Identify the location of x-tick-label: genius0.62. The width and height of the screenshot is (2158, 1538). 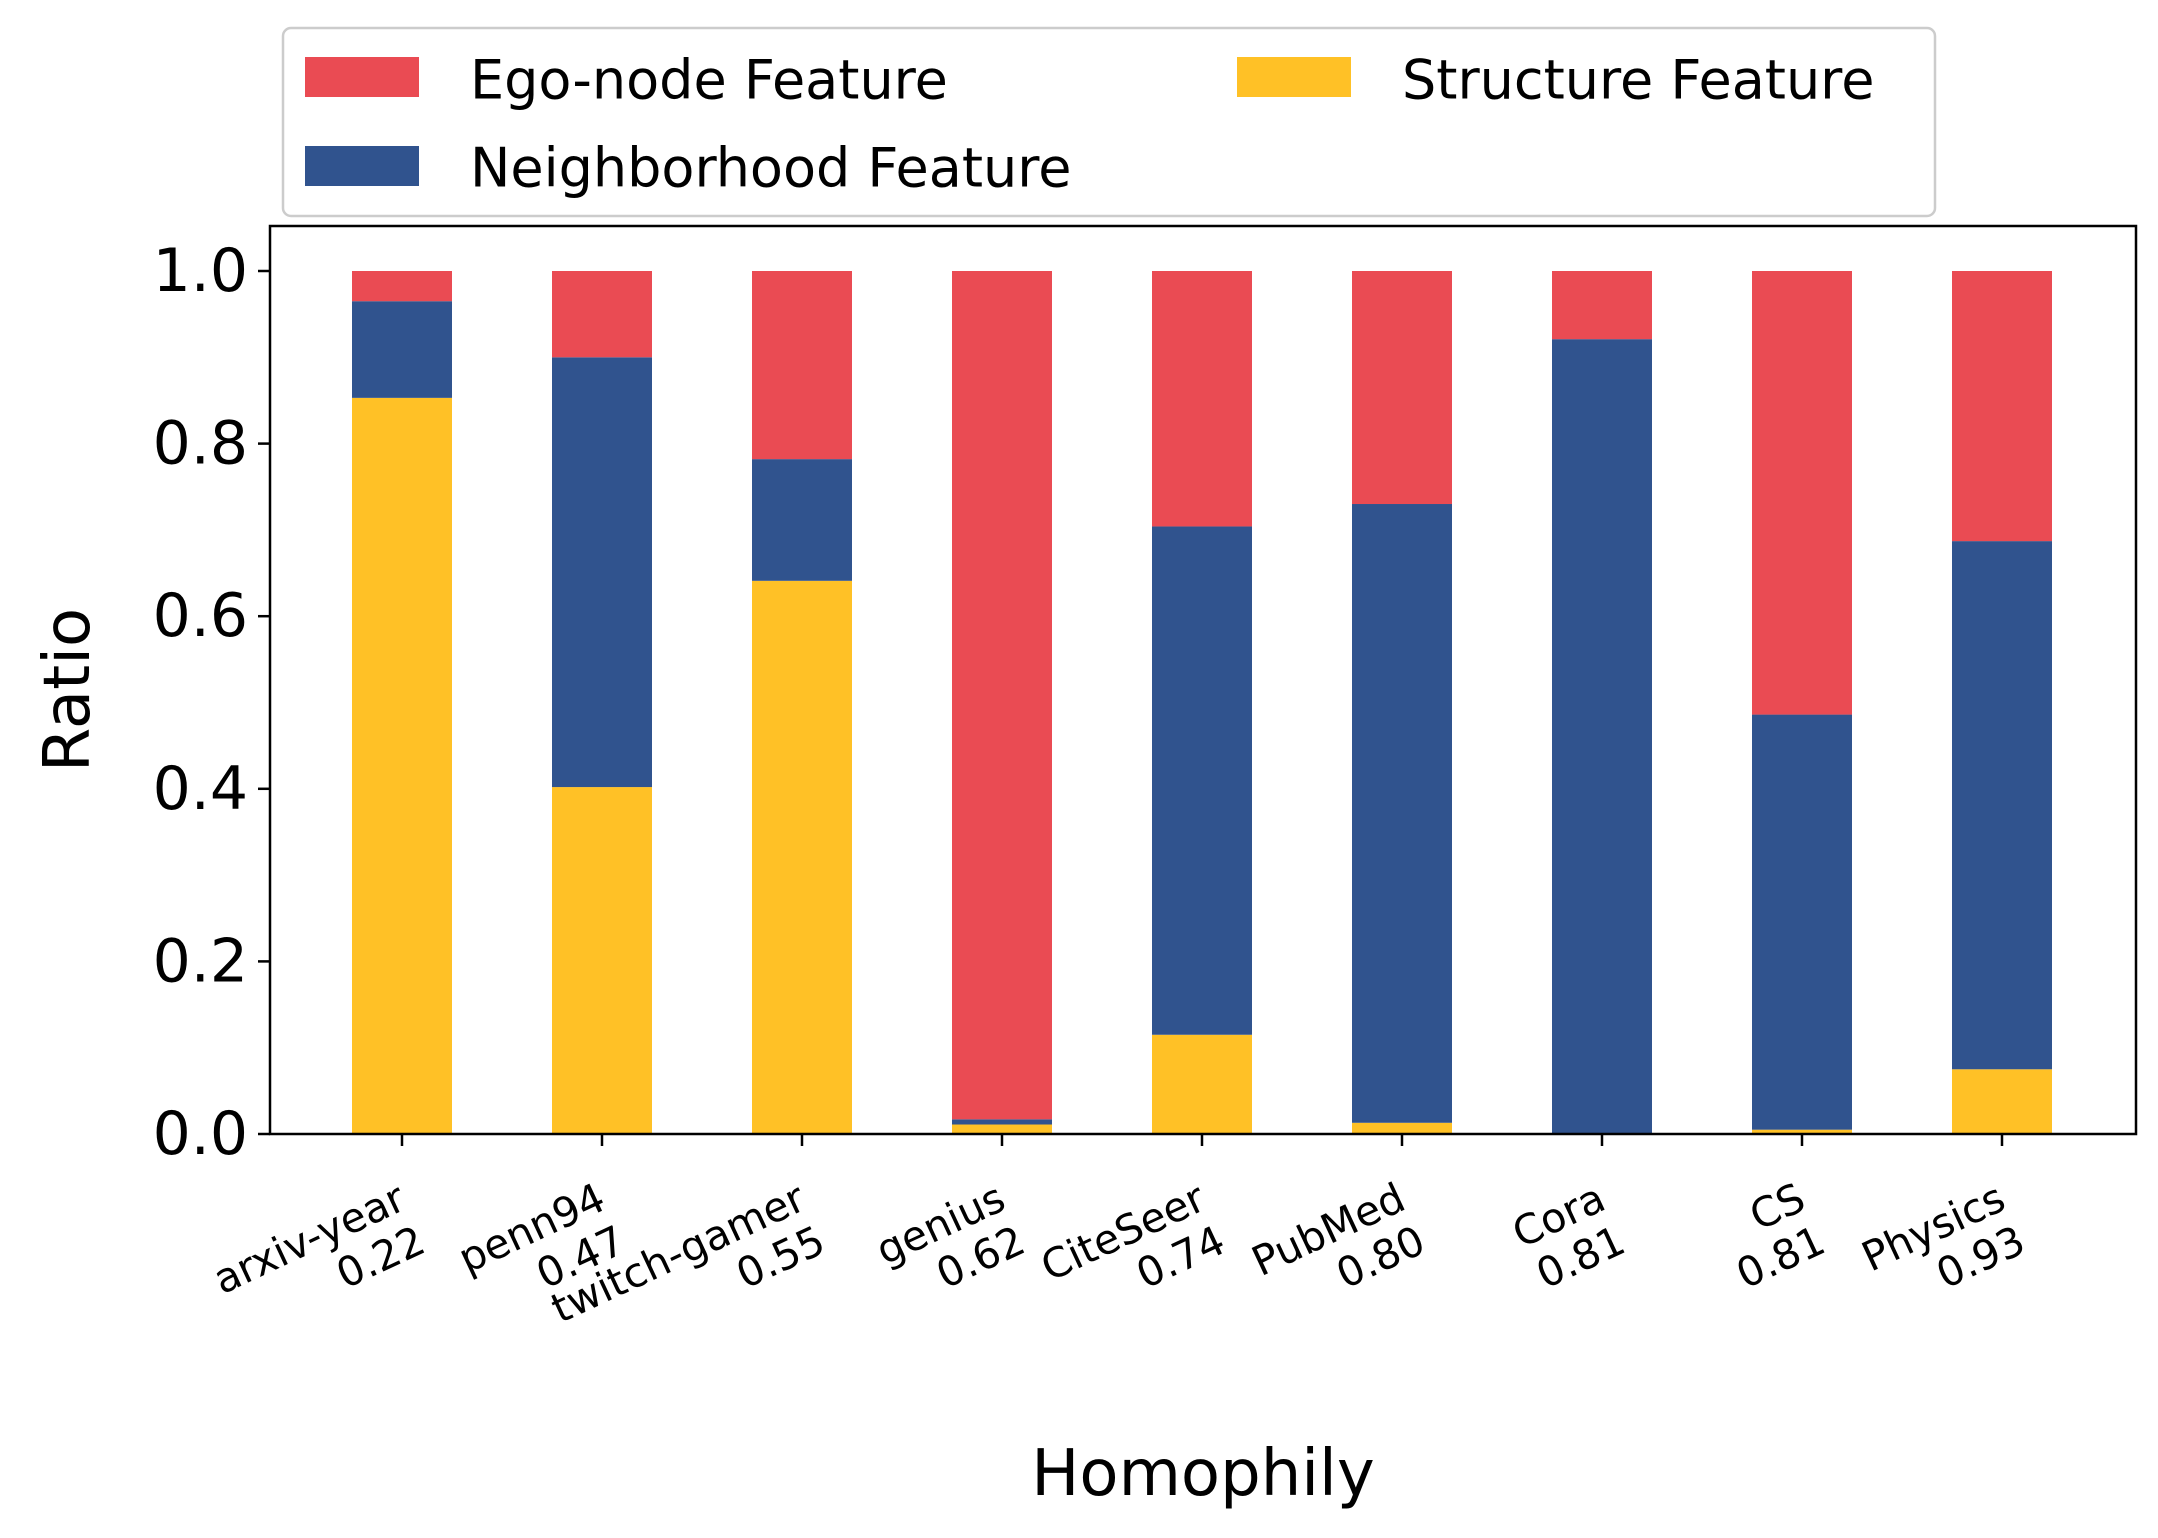
(950, 1246).